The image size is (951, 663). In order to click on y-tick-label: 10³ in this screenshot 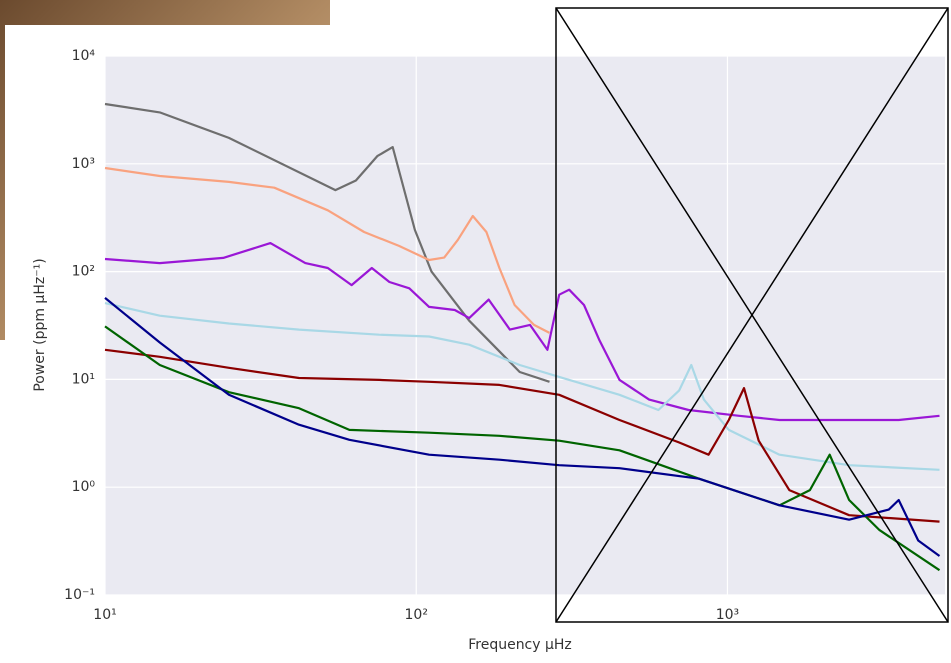, I will do `click(83, 164)`.